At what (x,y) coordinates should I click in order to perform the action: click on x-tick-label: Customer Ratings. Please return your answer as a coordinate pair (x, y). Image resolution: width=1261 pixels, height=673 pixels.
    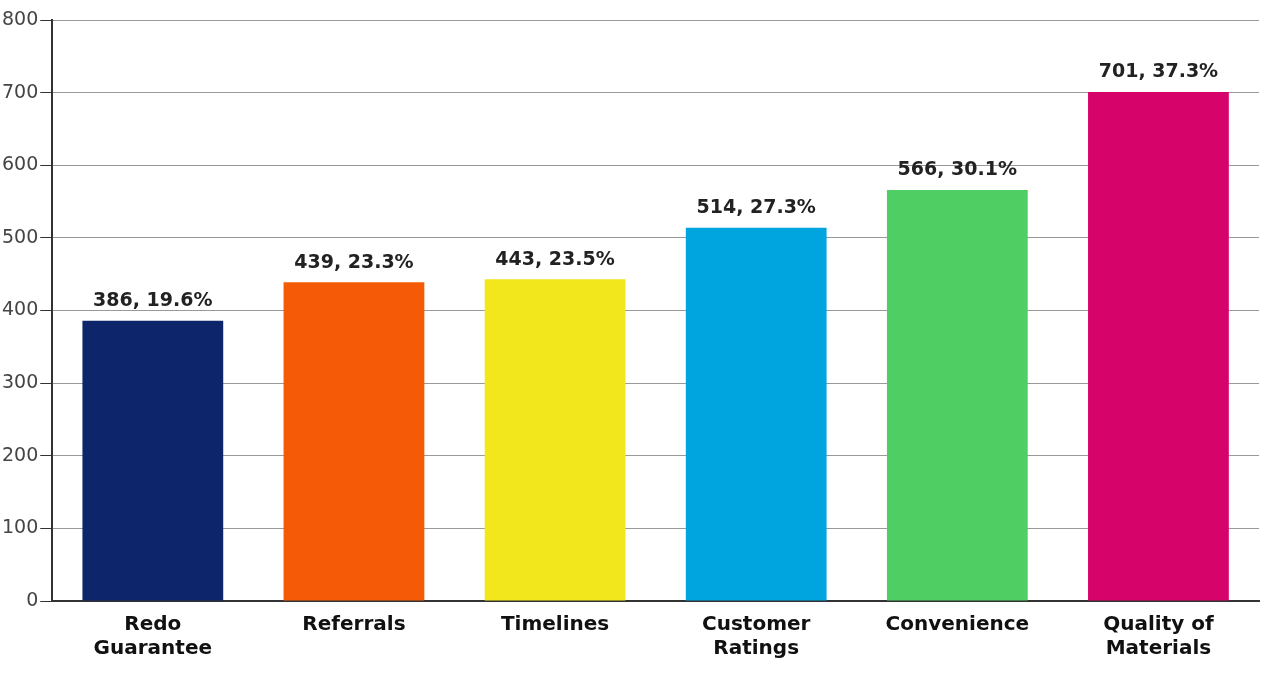
    Looking at the image, I should click on (756, 635).